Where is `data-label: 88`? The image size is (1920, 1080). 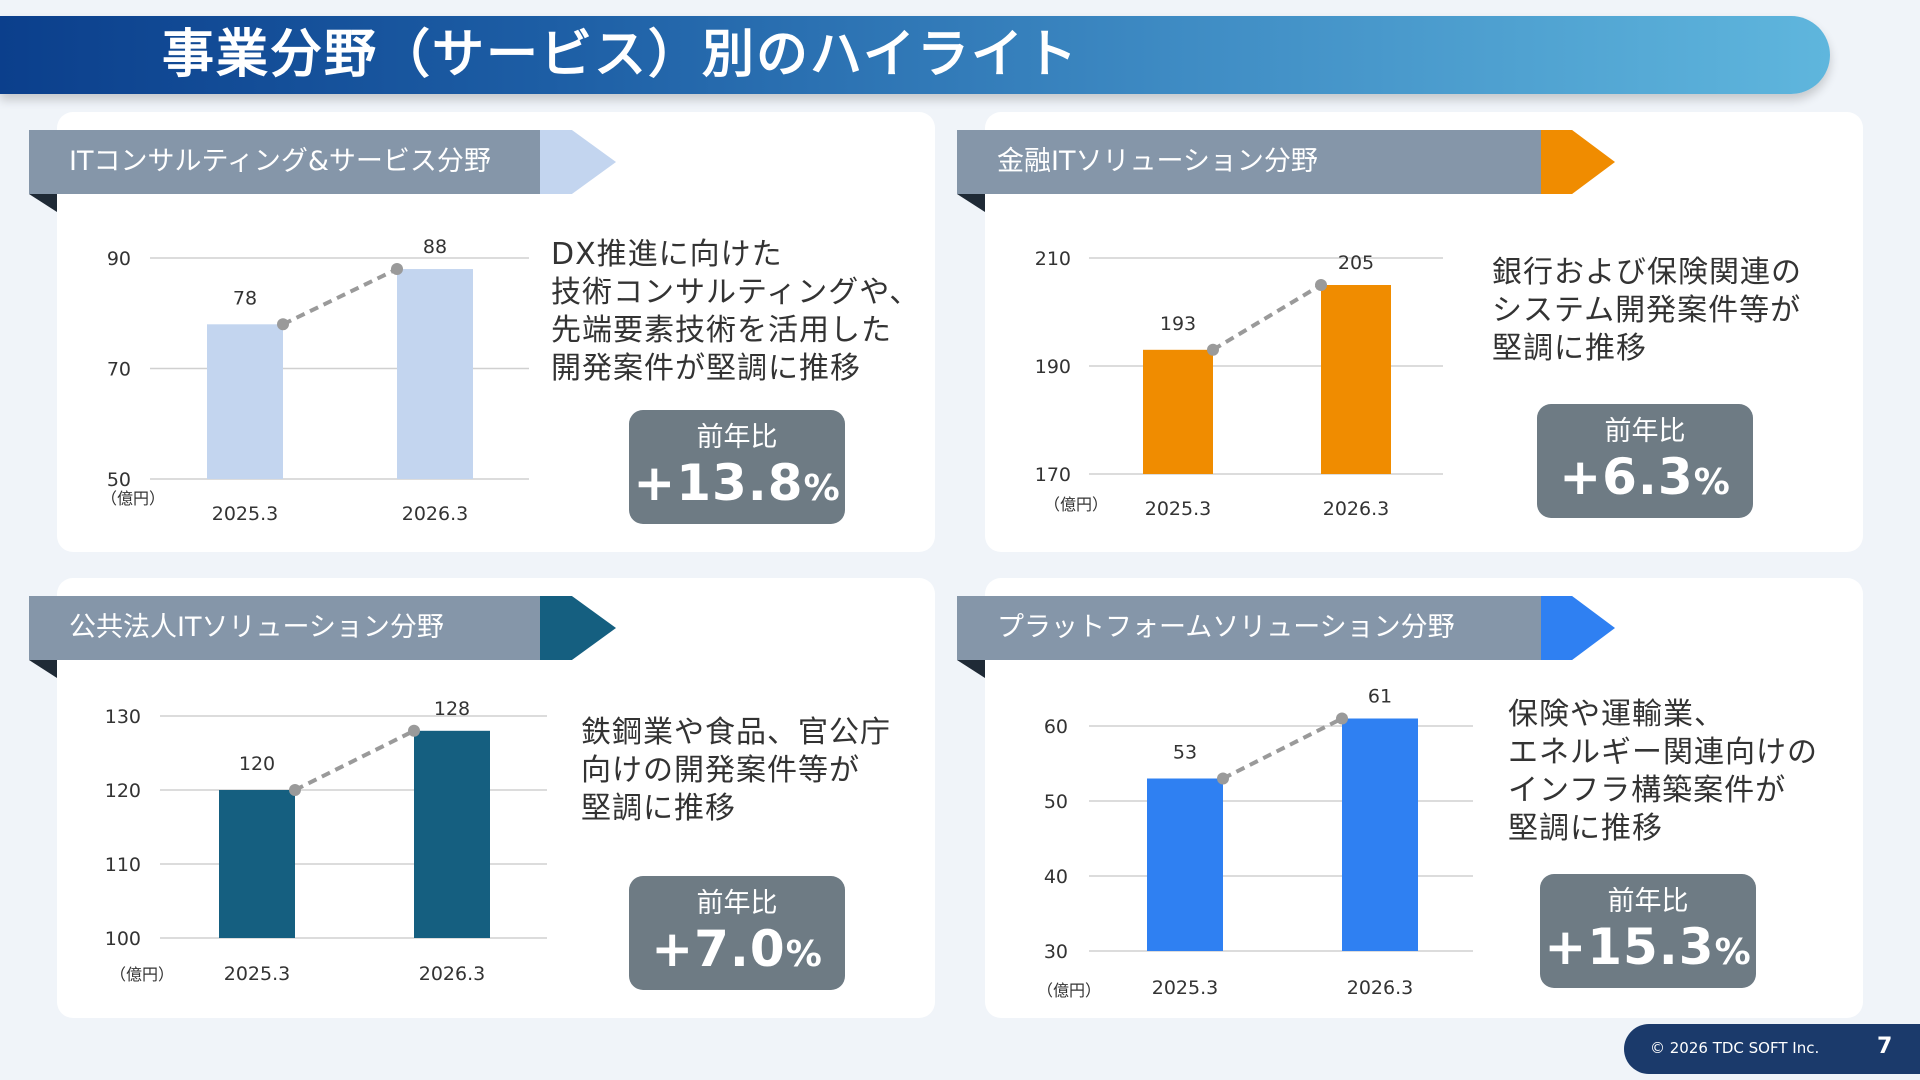
data-label: 88 is located at coordinates (435, 247).